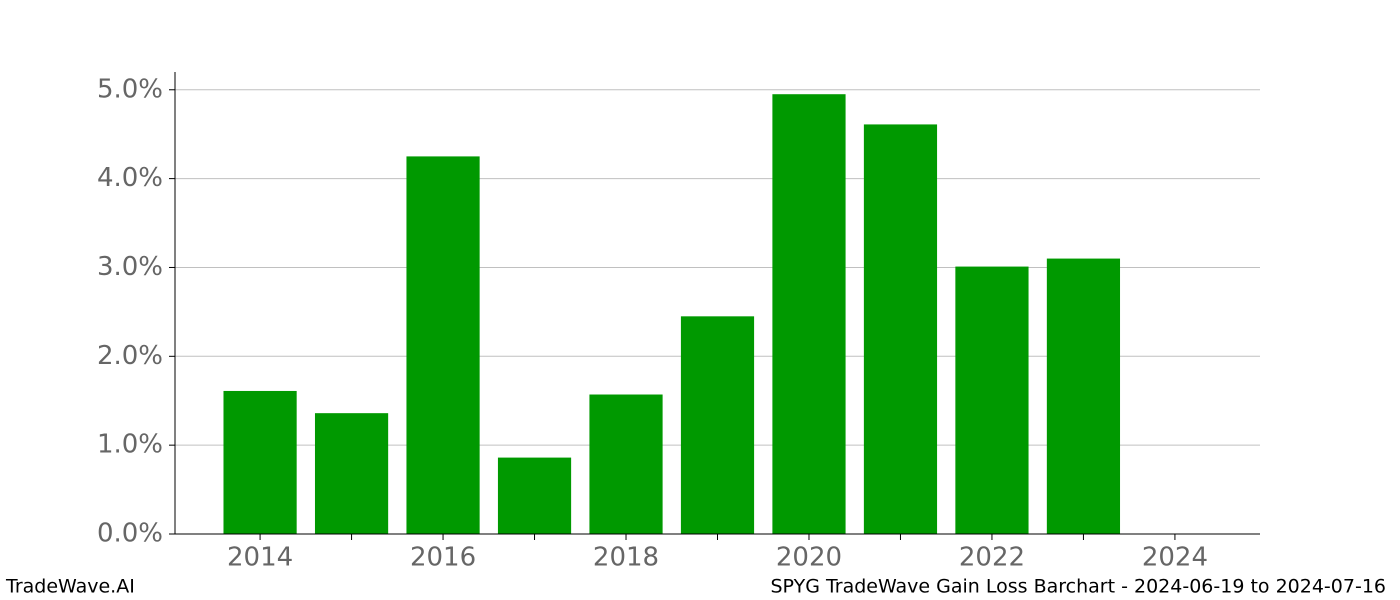  What do you see at coordinates (130, 178) in the screenshot?
I see `y-tick-label: 4.0%` at bounding box center [130, 178].